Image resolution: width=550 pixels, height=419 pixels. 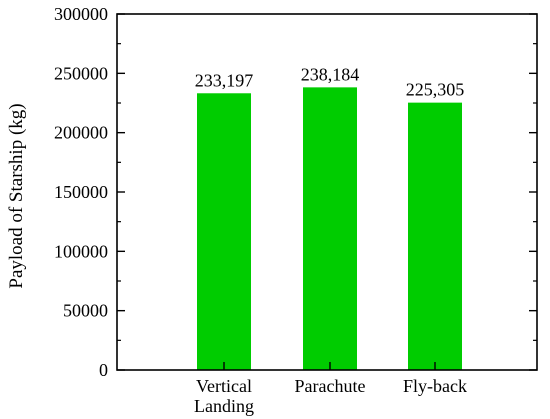 I want to click on x-tick-label-0-1: Landing, so click(x=224, y=406).